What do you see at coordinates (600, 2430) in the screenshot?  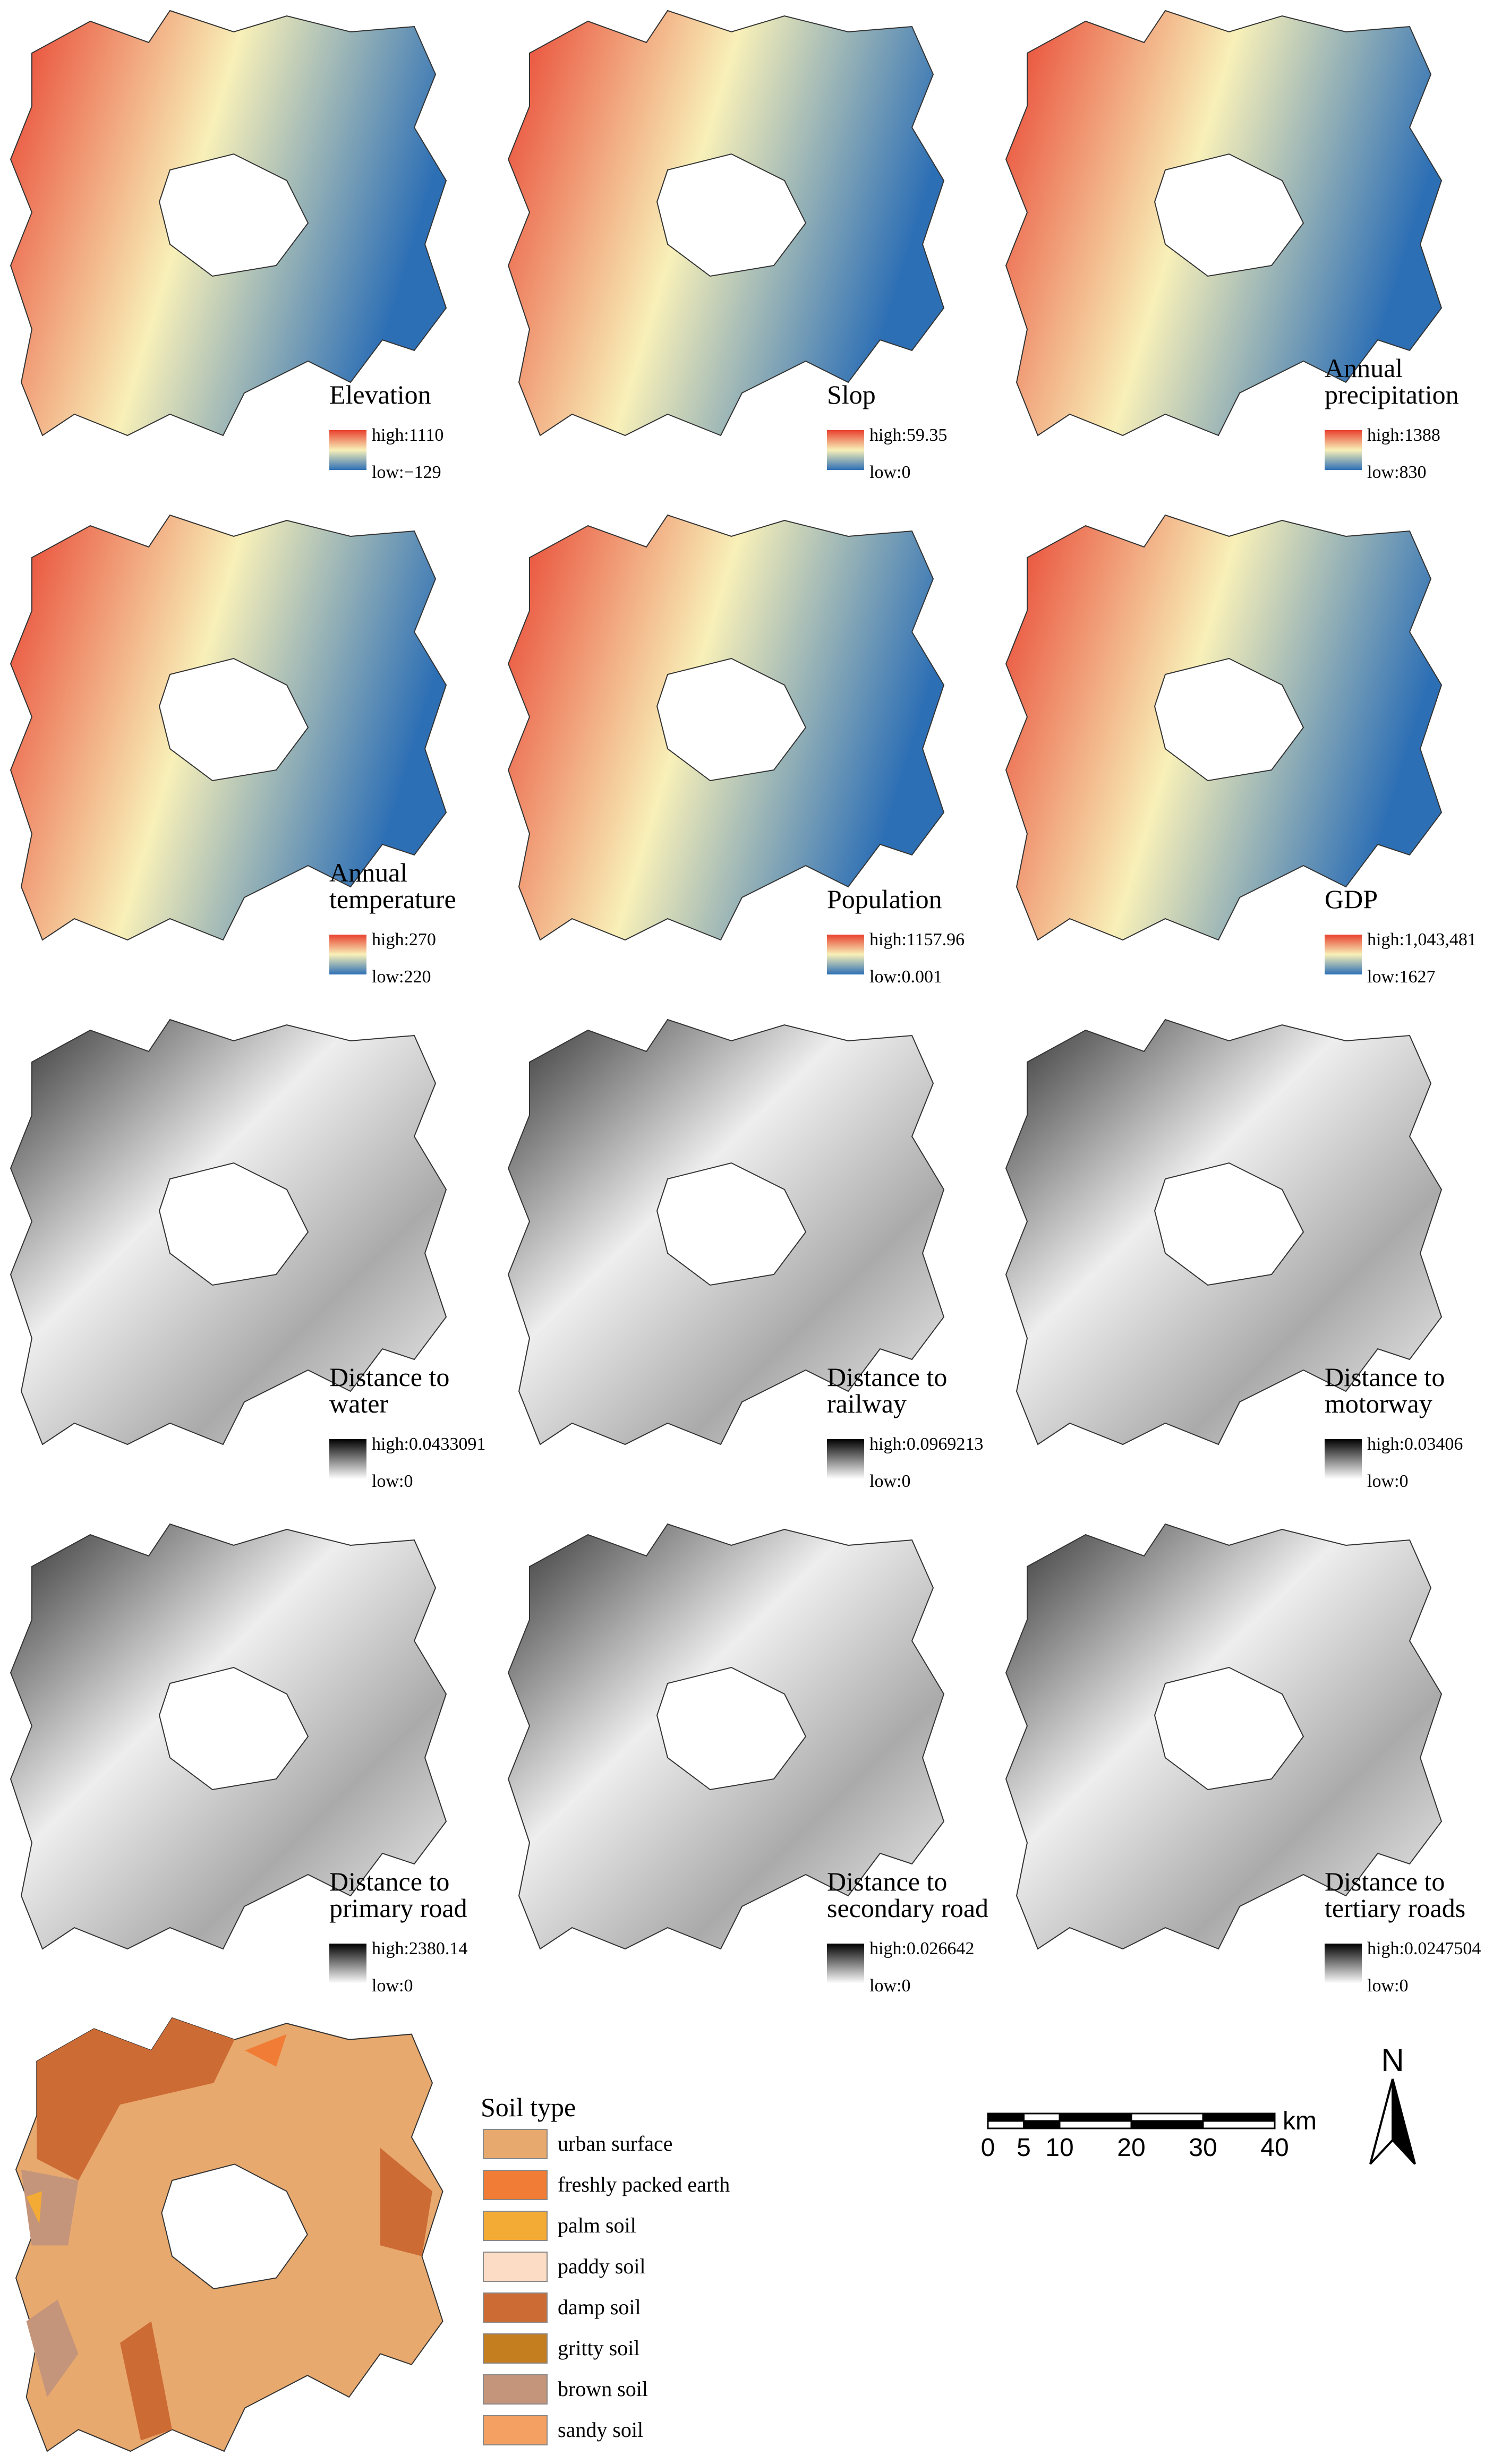 I see `legend-label: sandy soil` at bounding box center [600, 2430].